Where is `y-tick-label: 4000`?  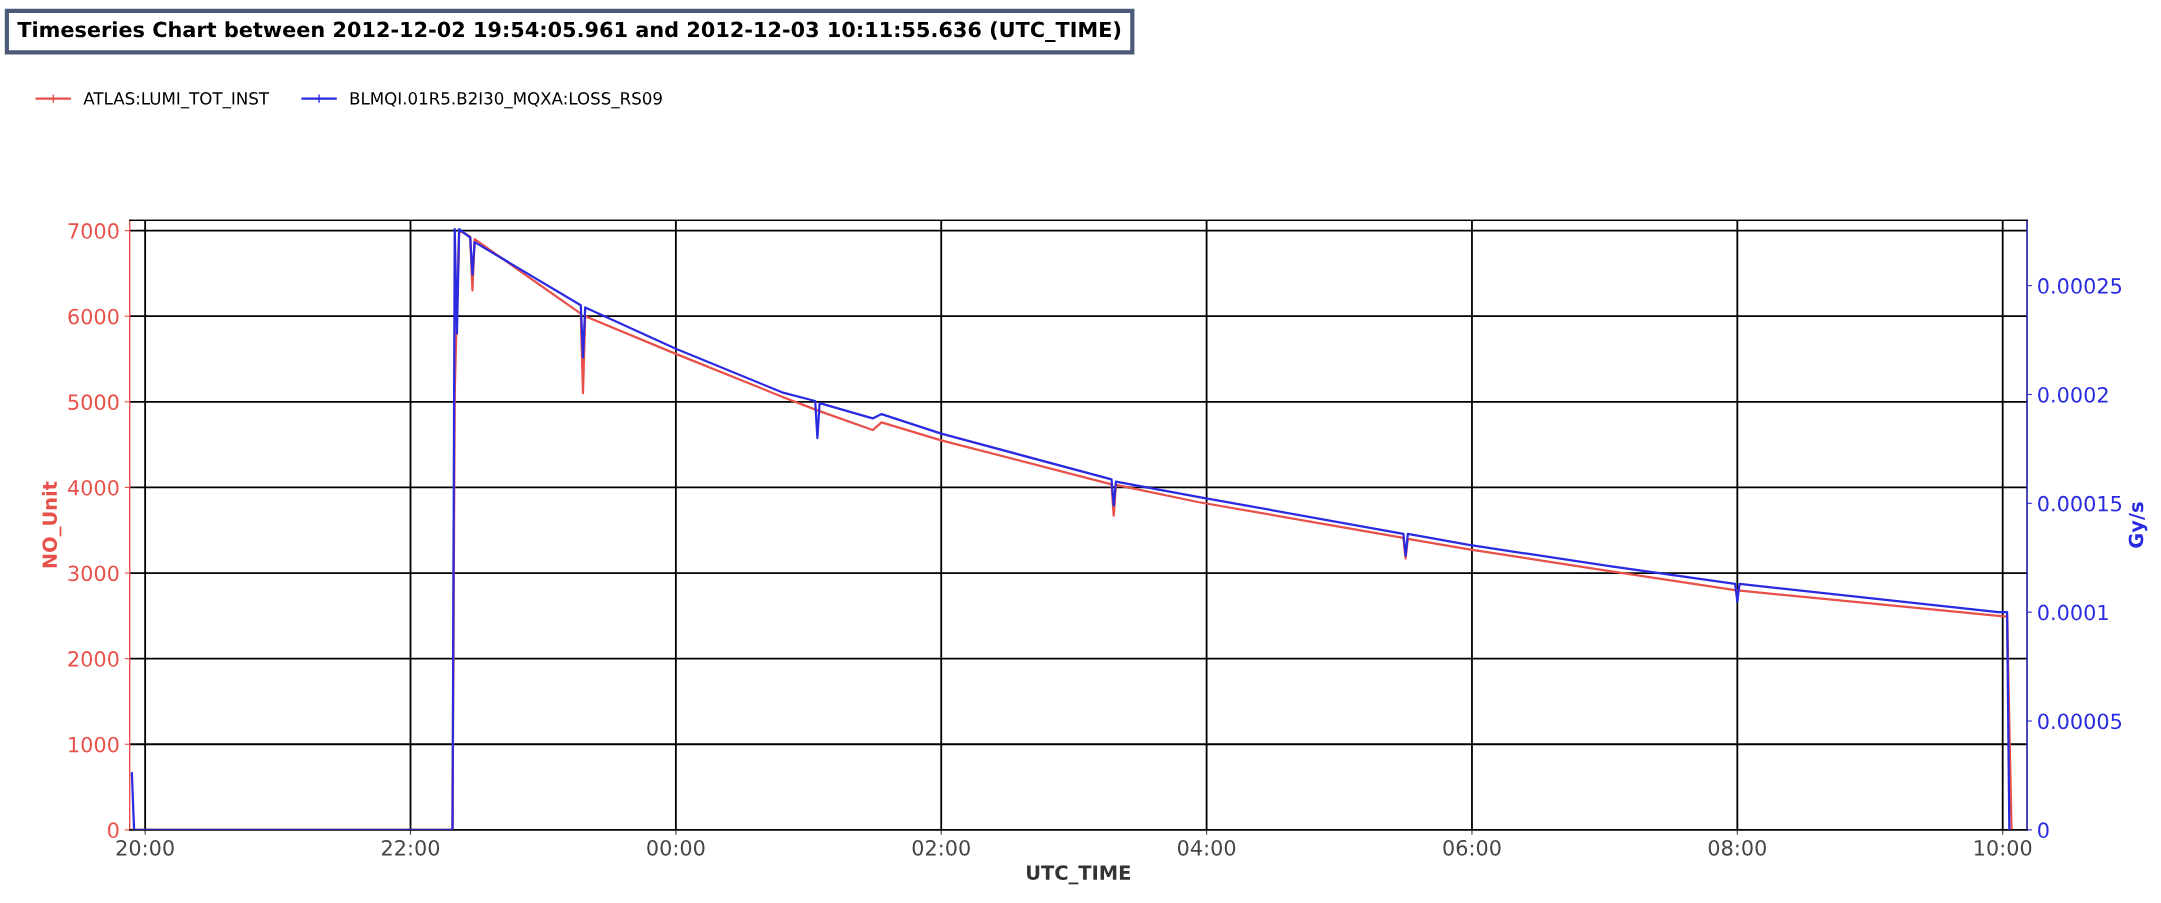
y-tick-label: 4000 is located at coordinates (93, 487).